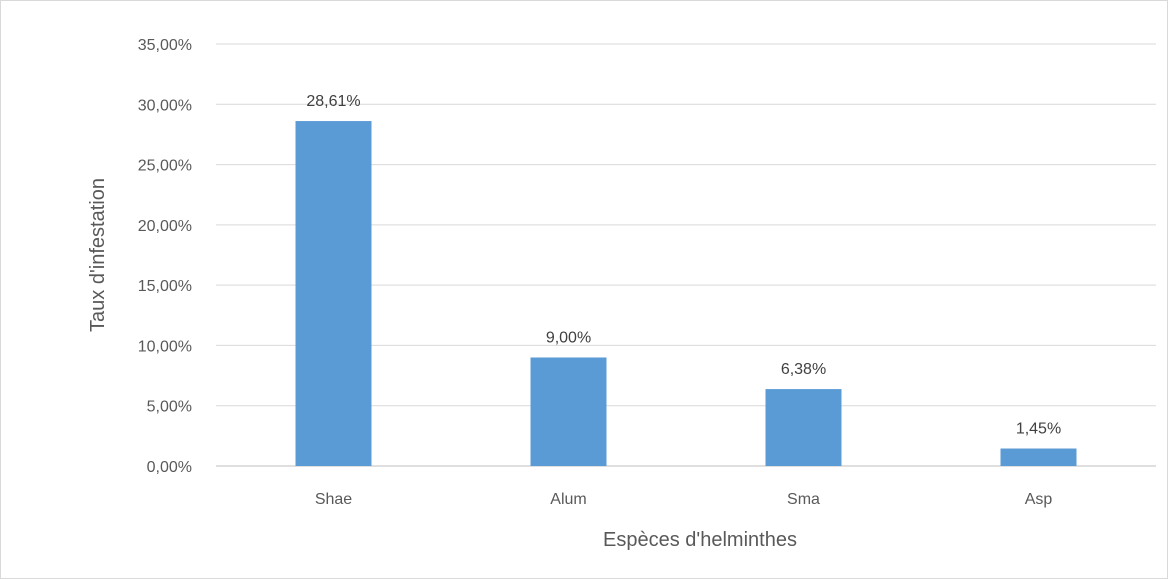  I want to click on category-label-asp: Asp, so click(1039, 499).